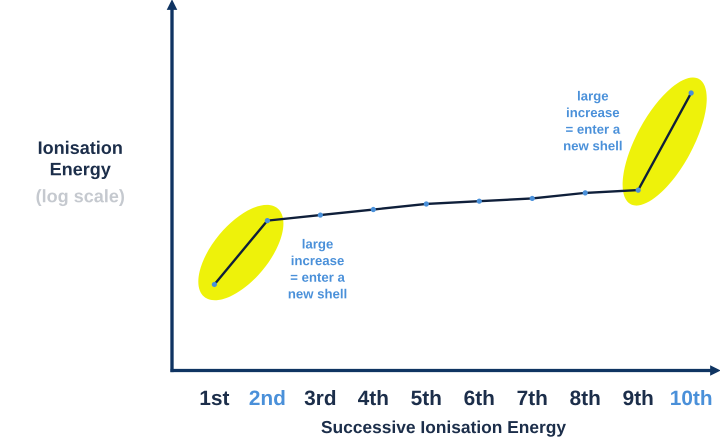 The image size is (720, 447). What do you see at coordinates (80, 197) in the screenshot?
I see `text: (log scale)` at bounding box center [80, 197].